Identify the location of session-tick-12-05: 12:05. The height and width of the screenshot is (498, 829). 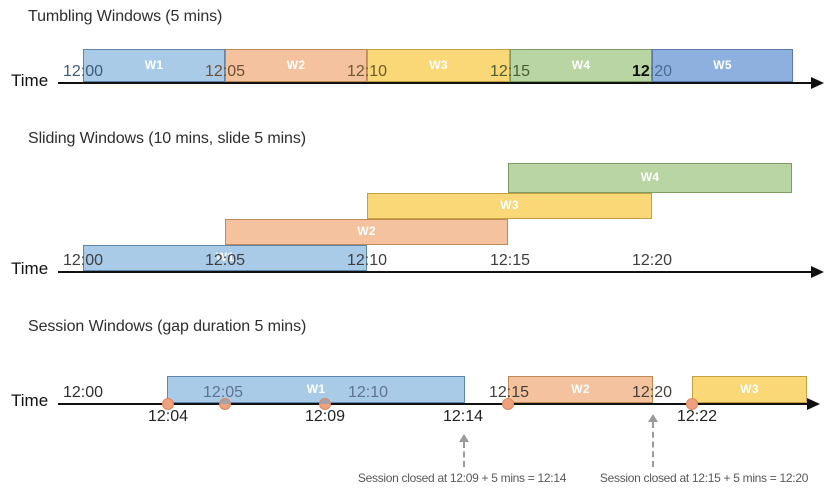
(223, 392).